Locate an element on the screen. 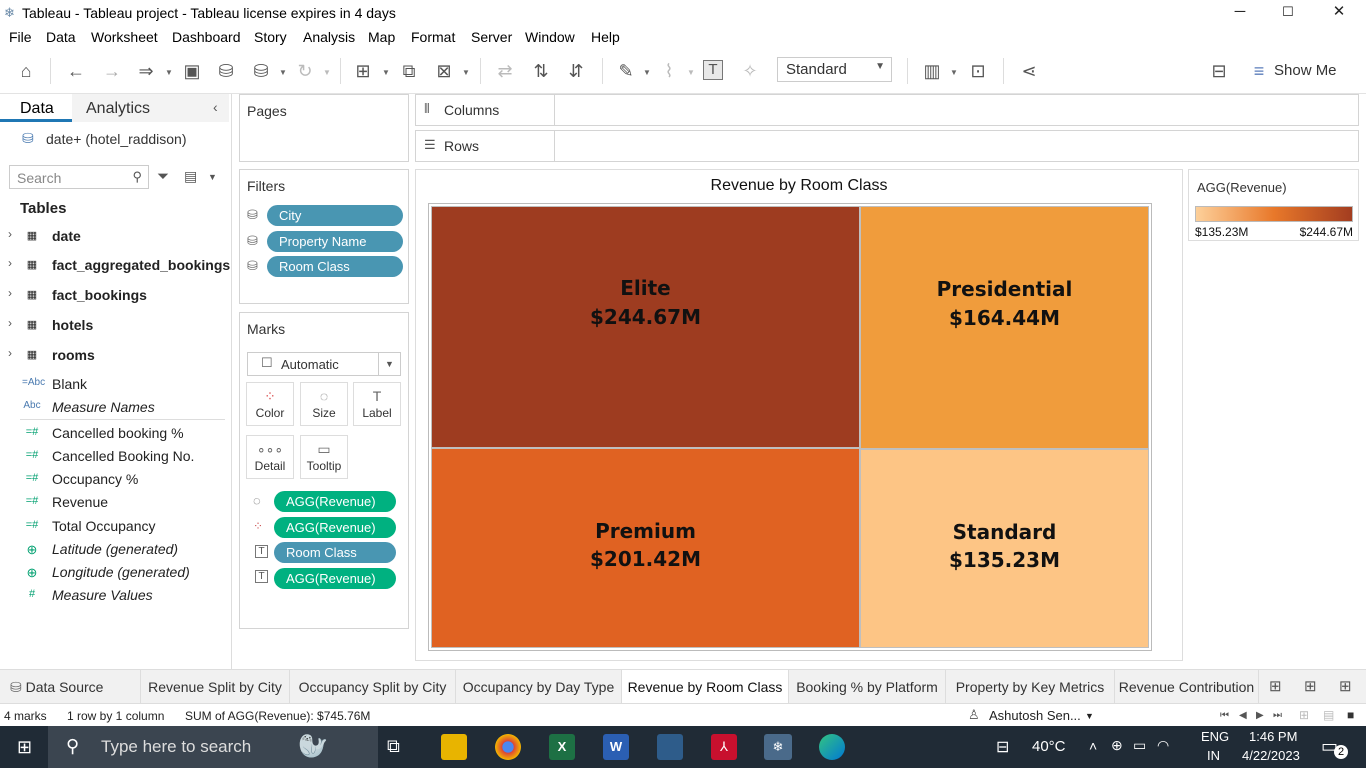 This screenshot has width=1366, height=768. wifi-icon: ◠ is located at coordinates (1163, 745).